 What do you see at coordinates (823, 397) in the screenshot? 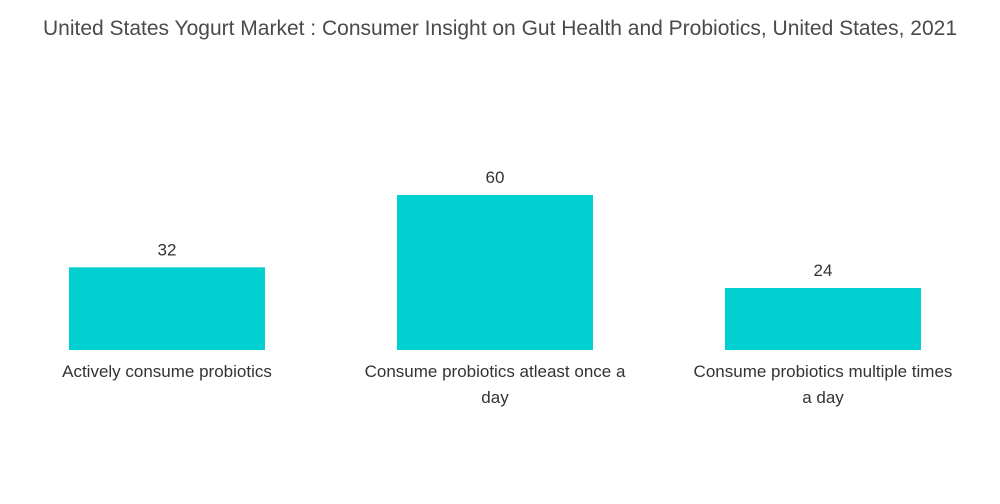
I see `category-label-3-line-2: a day` at bounding box center [823, 397].